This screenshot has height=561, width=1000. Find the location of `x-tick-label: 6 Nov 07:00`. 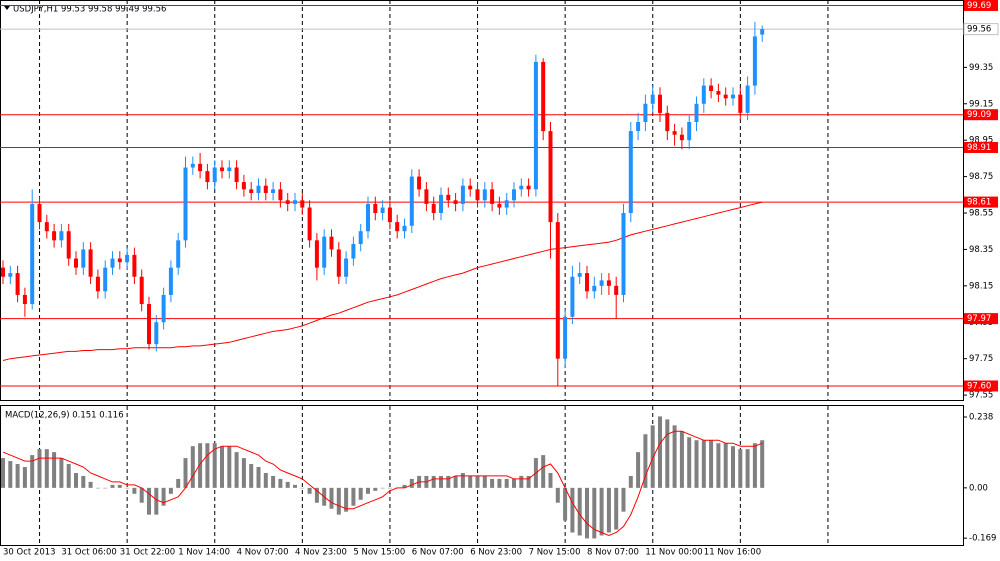

x-tick-label: 6 Nov 07:00 is located at coordinates (438, 553).